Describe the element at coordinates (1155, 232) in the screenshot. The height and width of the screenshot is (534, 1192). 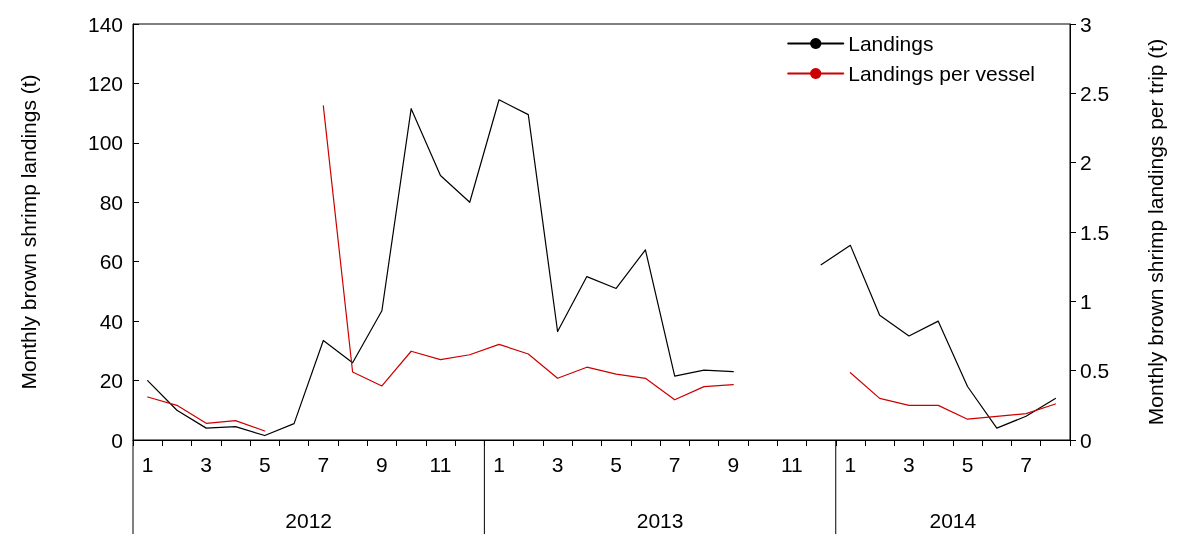
I see `y2-axis-title: Monthly brown shrimp landings per trip (t)` at that location.